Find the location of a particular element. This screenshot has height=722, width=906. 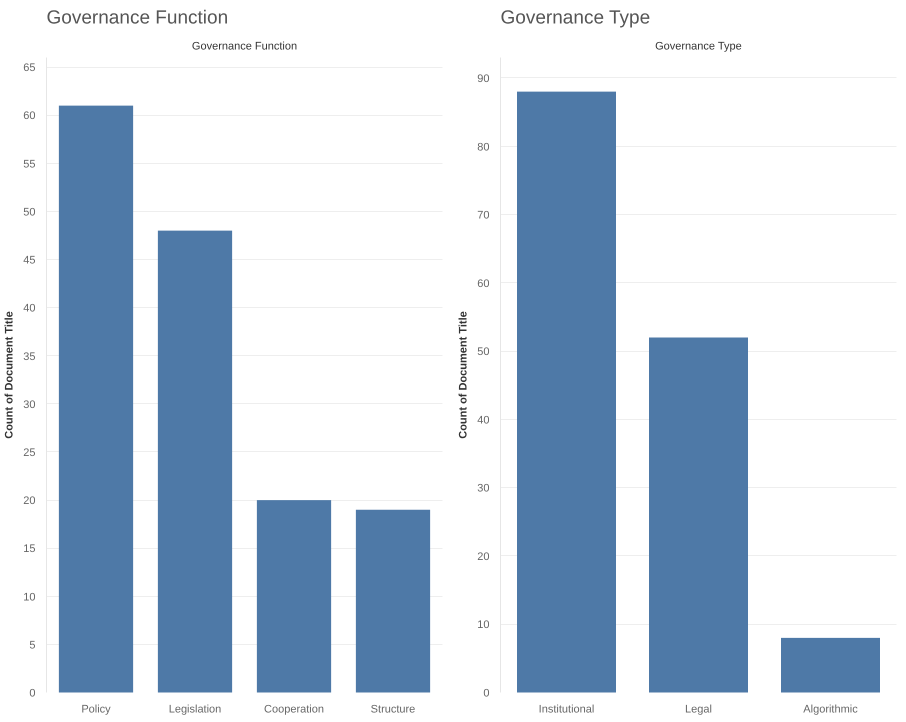

y-tick-label: 25 is located at coordinates (29, 452).